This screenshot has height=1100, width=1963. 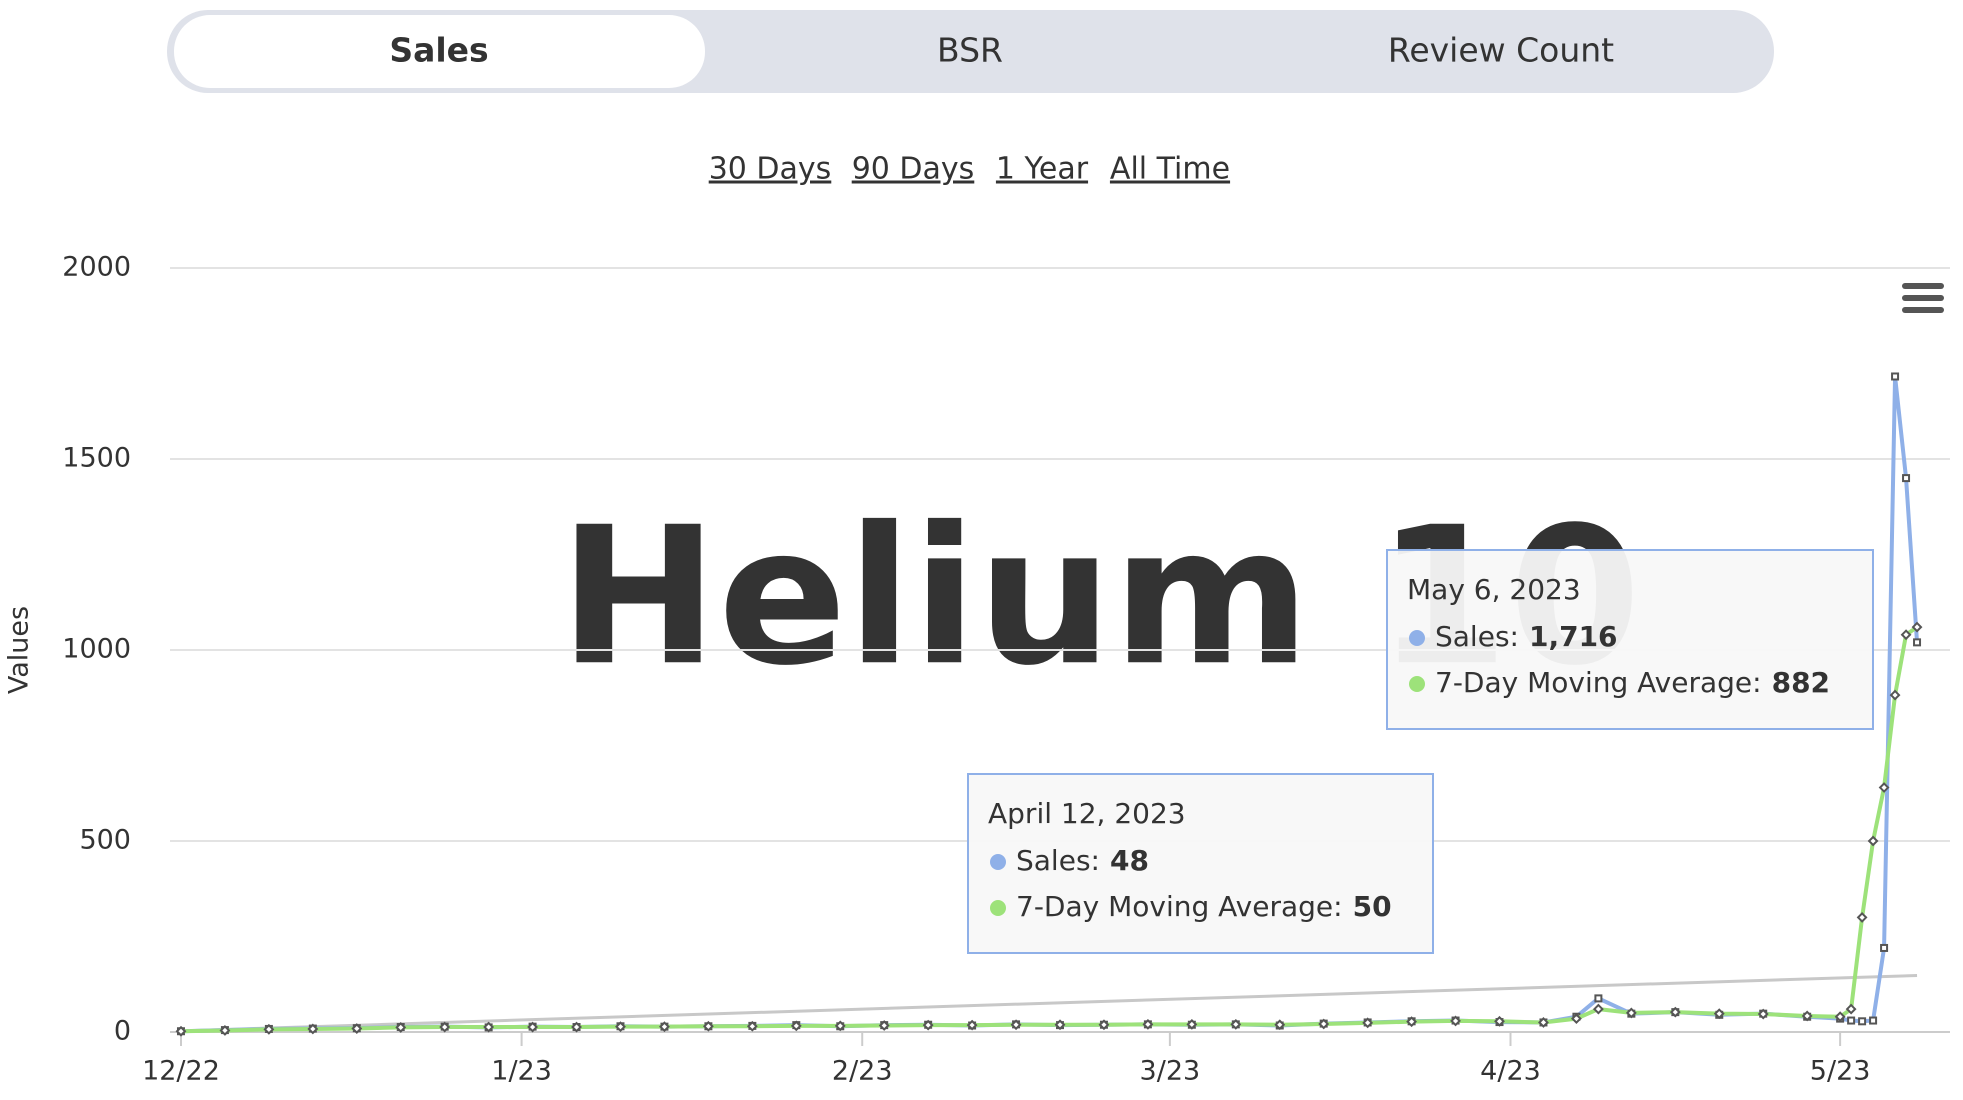 I want to click on tooltip-row: 7-Day Moving Average: 50, so click(x=1204, y=906).